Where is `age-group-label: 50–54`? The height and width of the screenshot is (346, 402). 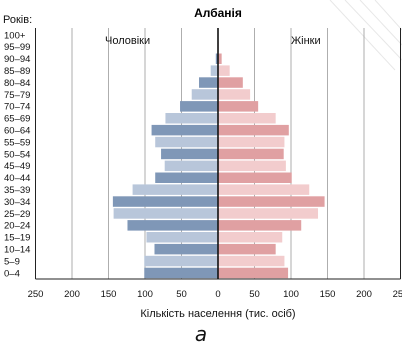
age-group-label: 50–54 is located at coordinates (17, 154).